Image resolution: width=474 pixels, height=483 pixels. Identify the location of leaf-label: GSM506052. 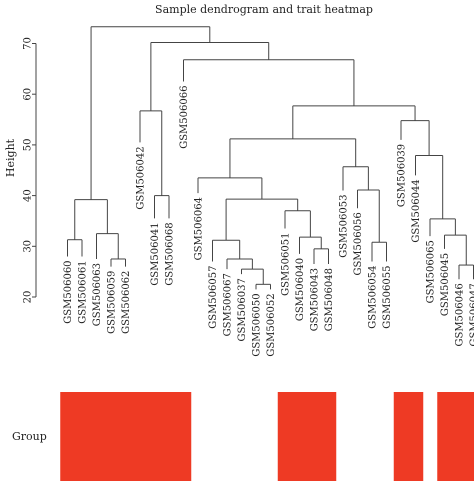
(271, 324).